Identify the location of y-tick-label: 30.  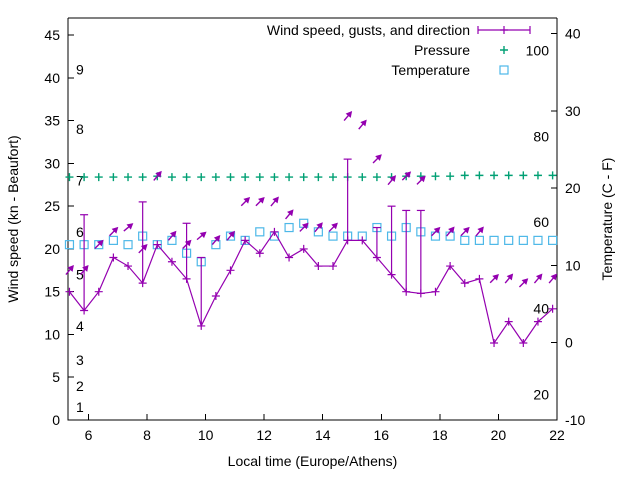
(52, 163).